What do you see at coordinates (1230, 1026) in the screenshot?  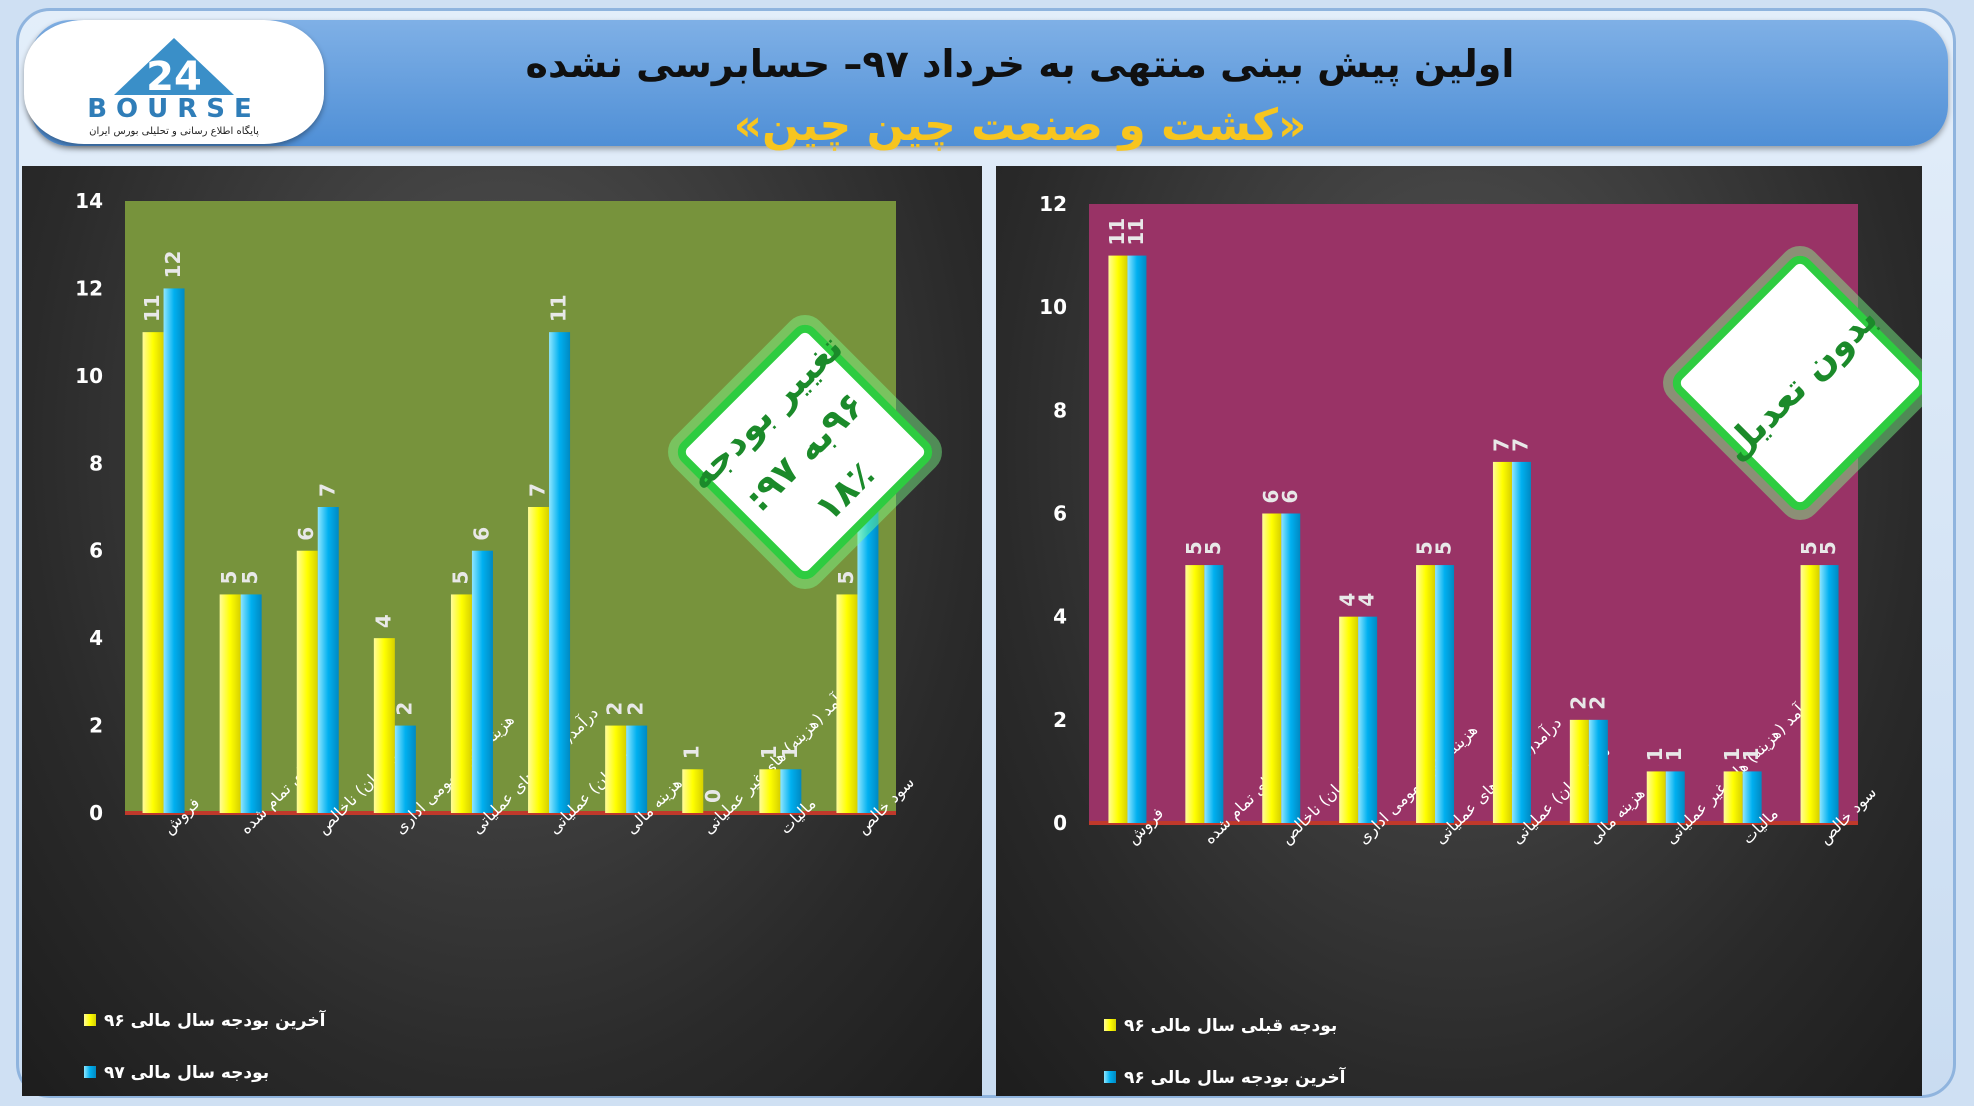 I see `legend-label: بودجه قبلی سال مالی ۹۶` at bounding box center [1230, 1026].